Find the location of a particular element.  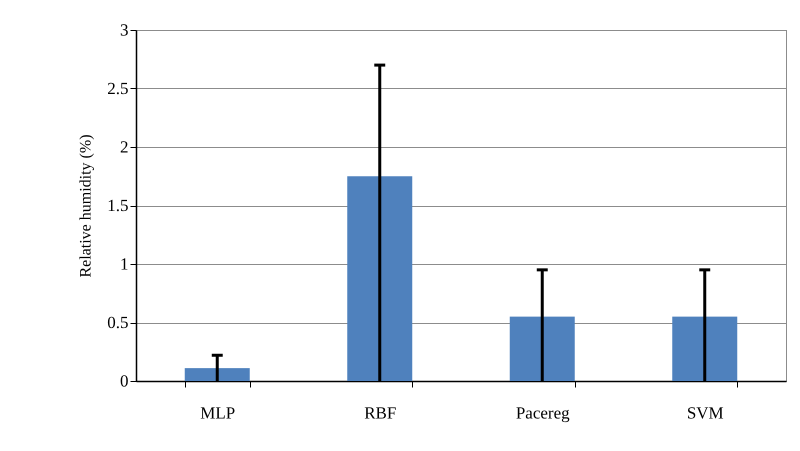

x-tick-label: MLP is located at coordinates (218, 413).